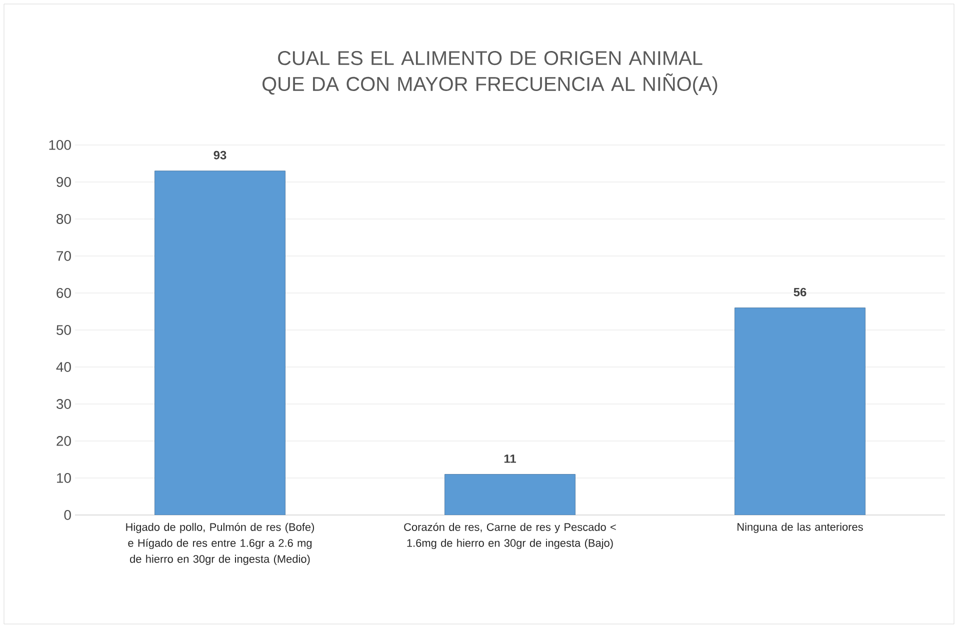 This screenshot has width=958, height=628. What do you see at coordinates (63, 219) in the screenshot?
I see `y-tick-label: 80` at bounding box center [63, 219].